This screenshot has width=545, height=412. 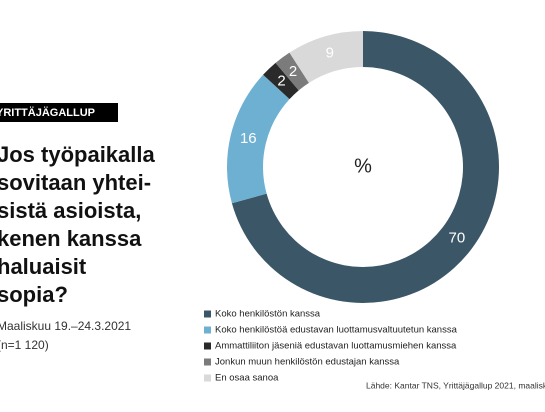 What do you see at coordinates (330, 53) in the screenshot?
I see `value-label: 9` at bounding box center [330, 53].